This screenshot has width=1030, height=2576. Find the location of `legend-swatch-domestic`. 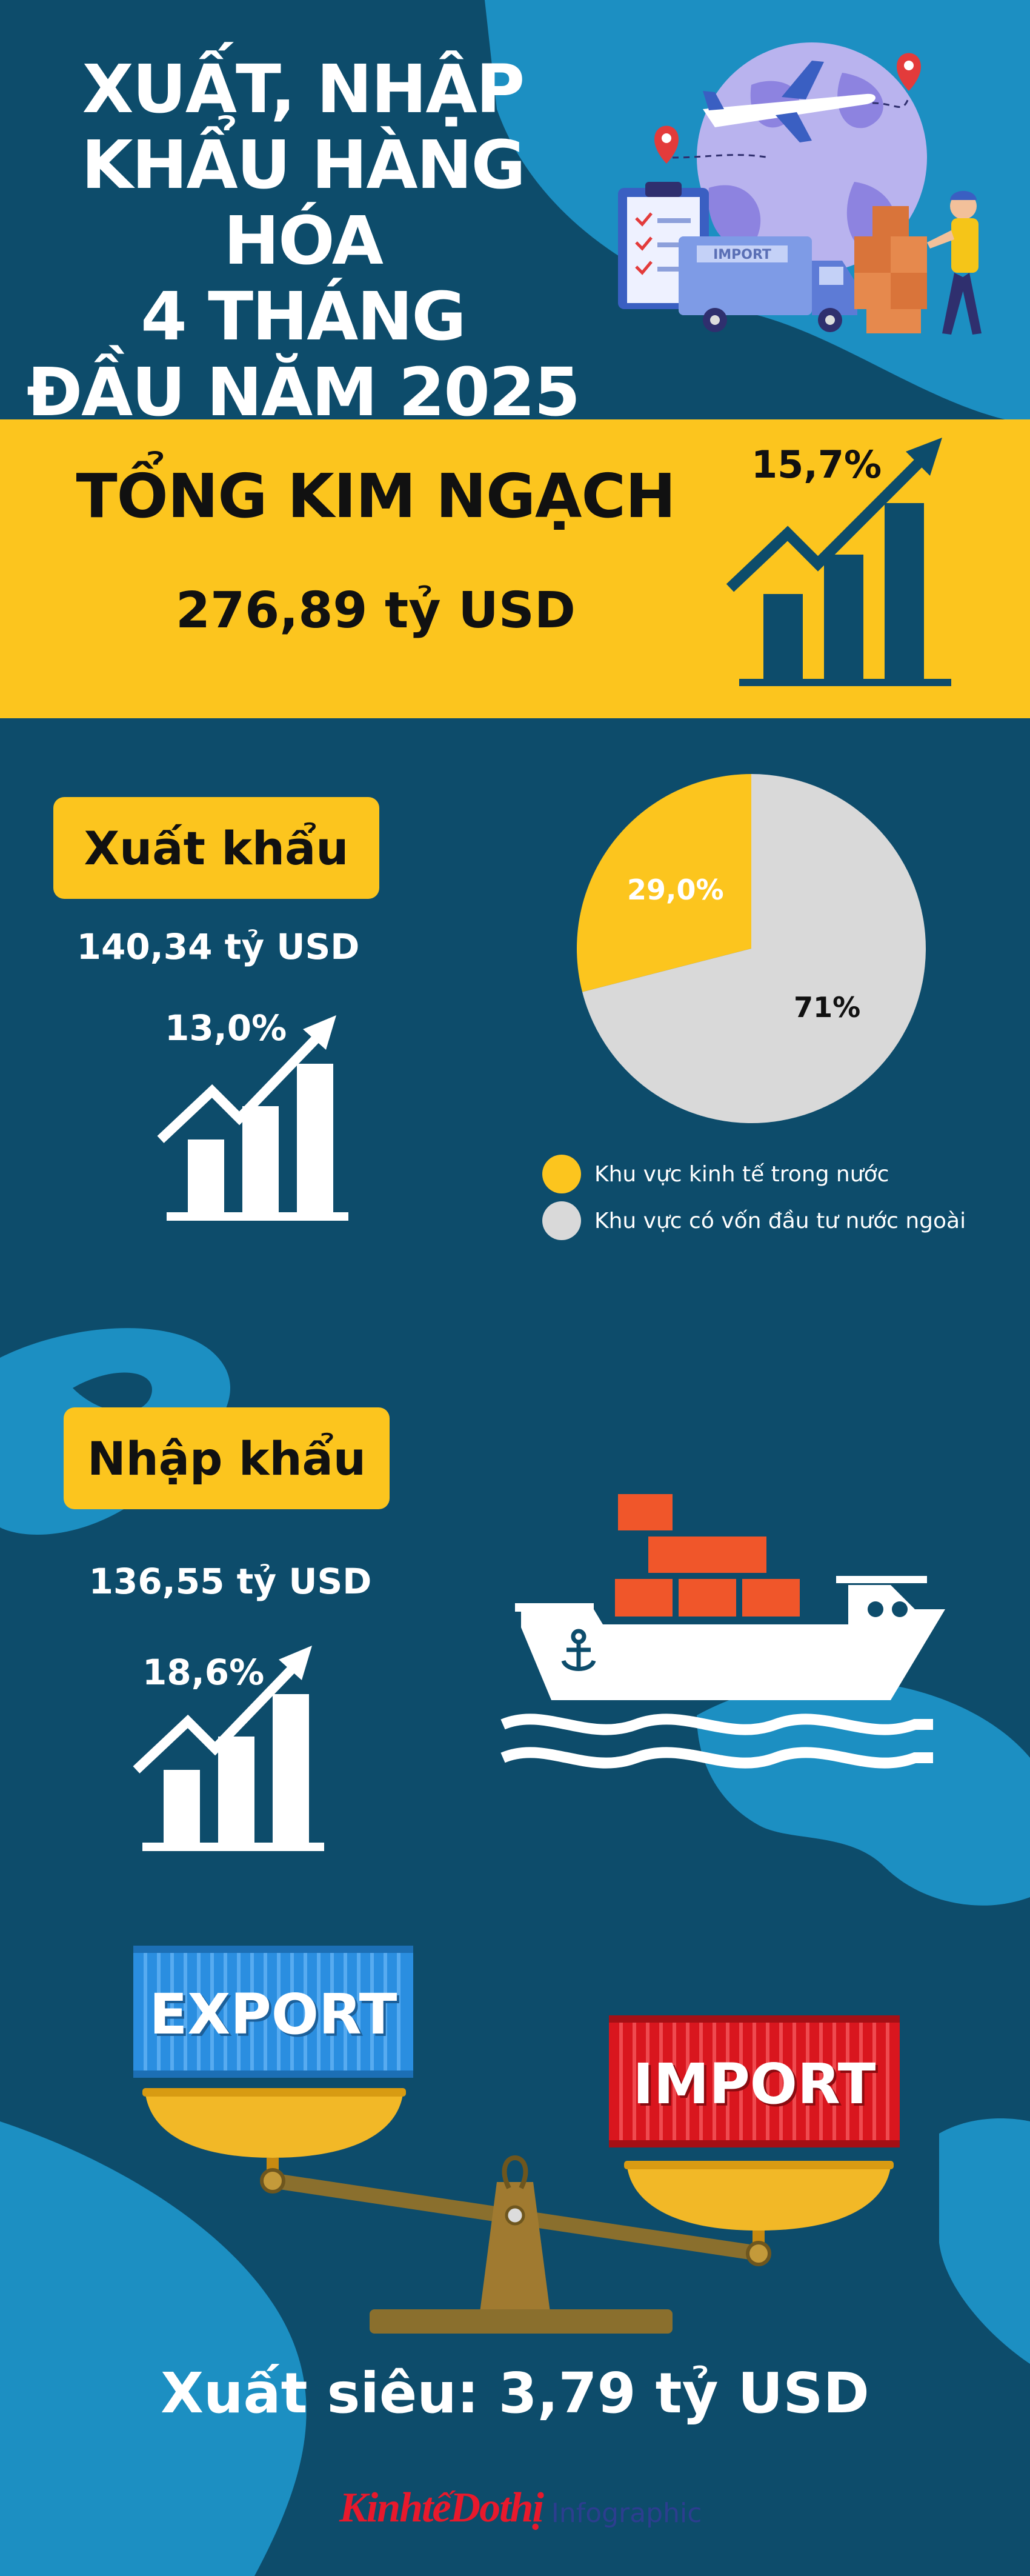

legend-swatch-domestic is located at coordinates (561, 1174).